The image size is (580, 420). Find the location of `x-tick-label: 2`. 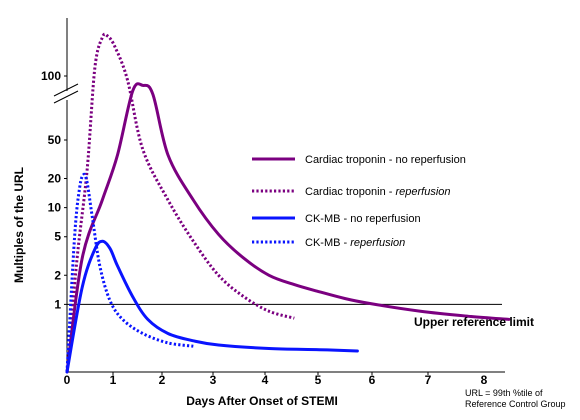

x-tick-label: 2 is located at coordinates (162, 380).